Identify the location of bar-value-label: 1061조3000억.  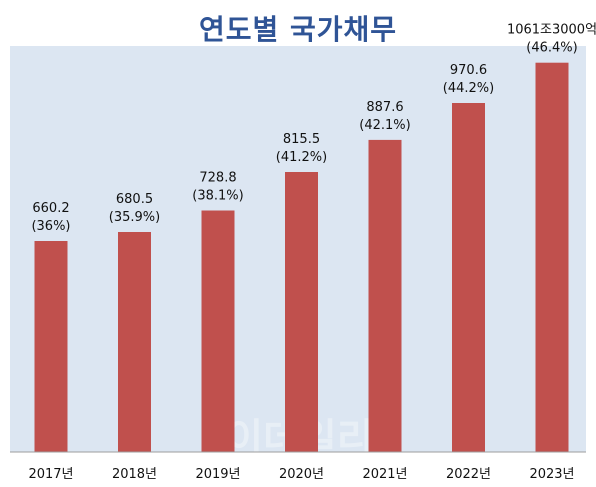
(551, 30).